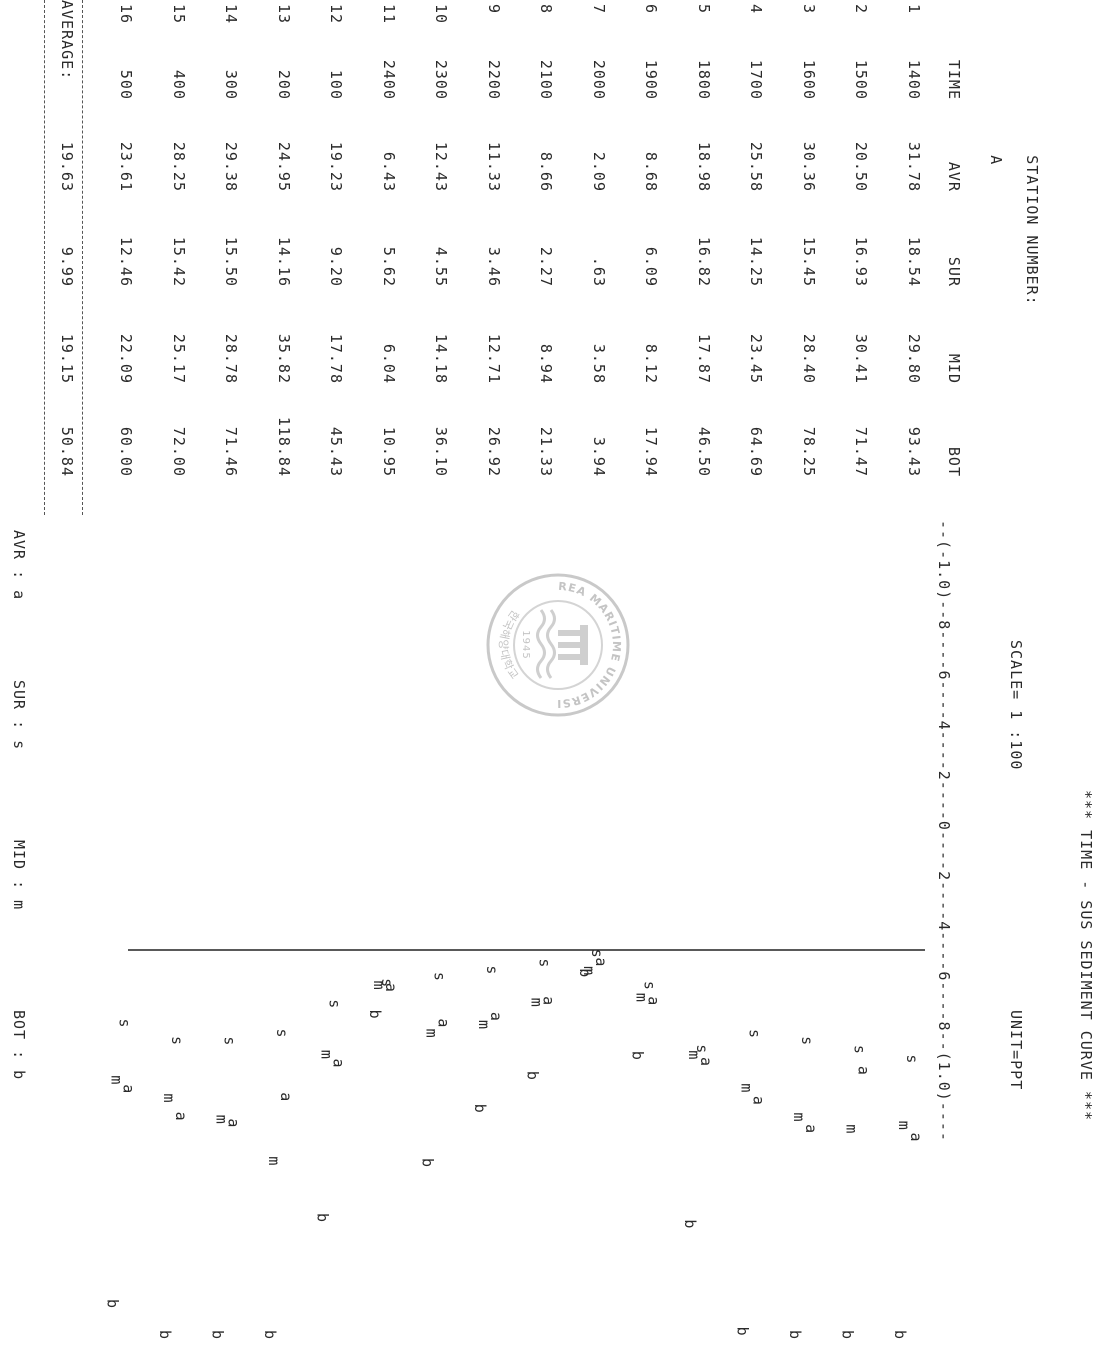  Describe the element at coordinates (584, 645) in the screenshot. I see `seal-emblem-bar` at that location.